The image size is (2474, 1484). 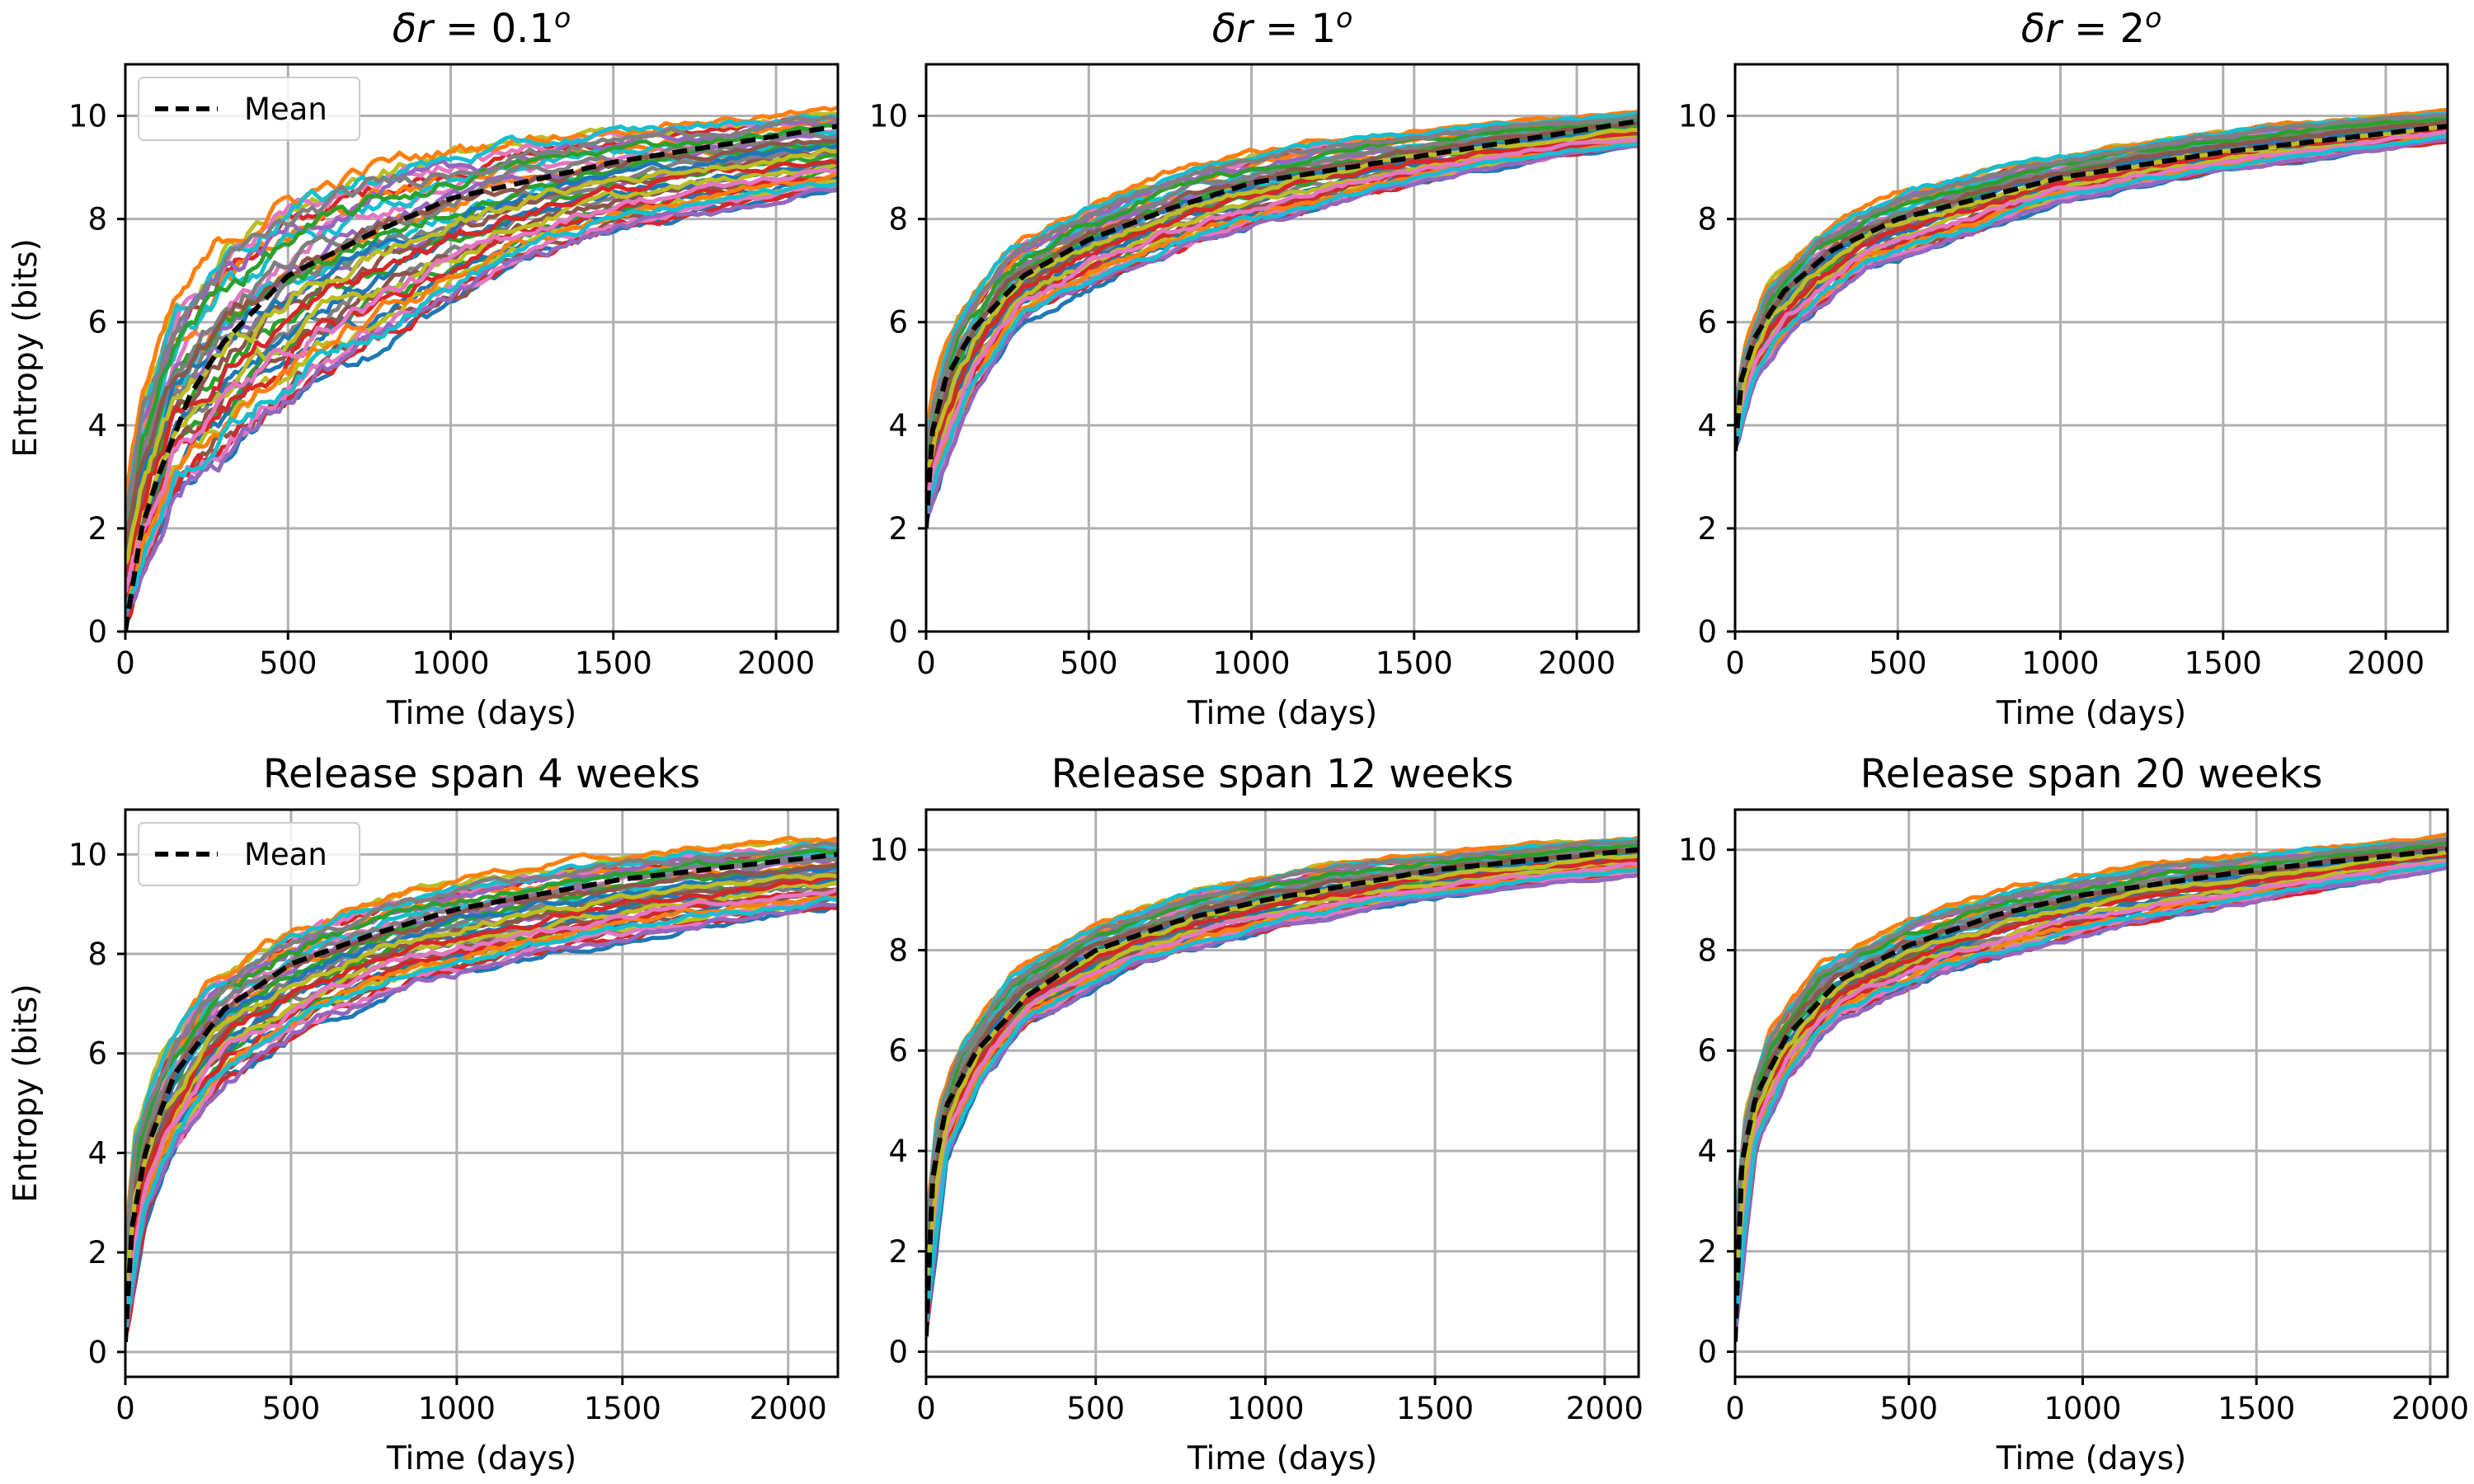 I want to click on legend-mean-label: Mean, so click(x=285, y=855).